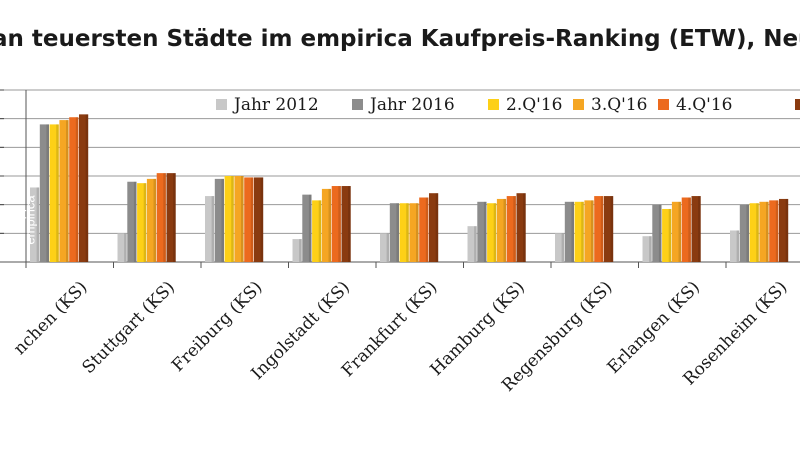 This screenshot has width=800, height=450. I want to click on legend-label: 2.Q'16, so click(534, 105).